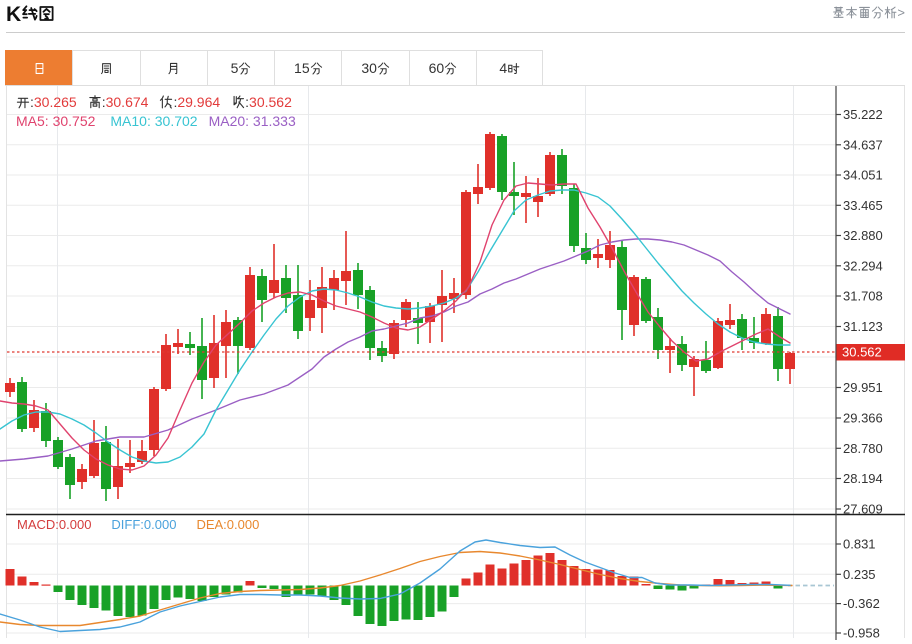  What do you see at coordinates (863, 114) in the screenshot?
I see `svg-text: 35.222` at bounding box center [863, 114].